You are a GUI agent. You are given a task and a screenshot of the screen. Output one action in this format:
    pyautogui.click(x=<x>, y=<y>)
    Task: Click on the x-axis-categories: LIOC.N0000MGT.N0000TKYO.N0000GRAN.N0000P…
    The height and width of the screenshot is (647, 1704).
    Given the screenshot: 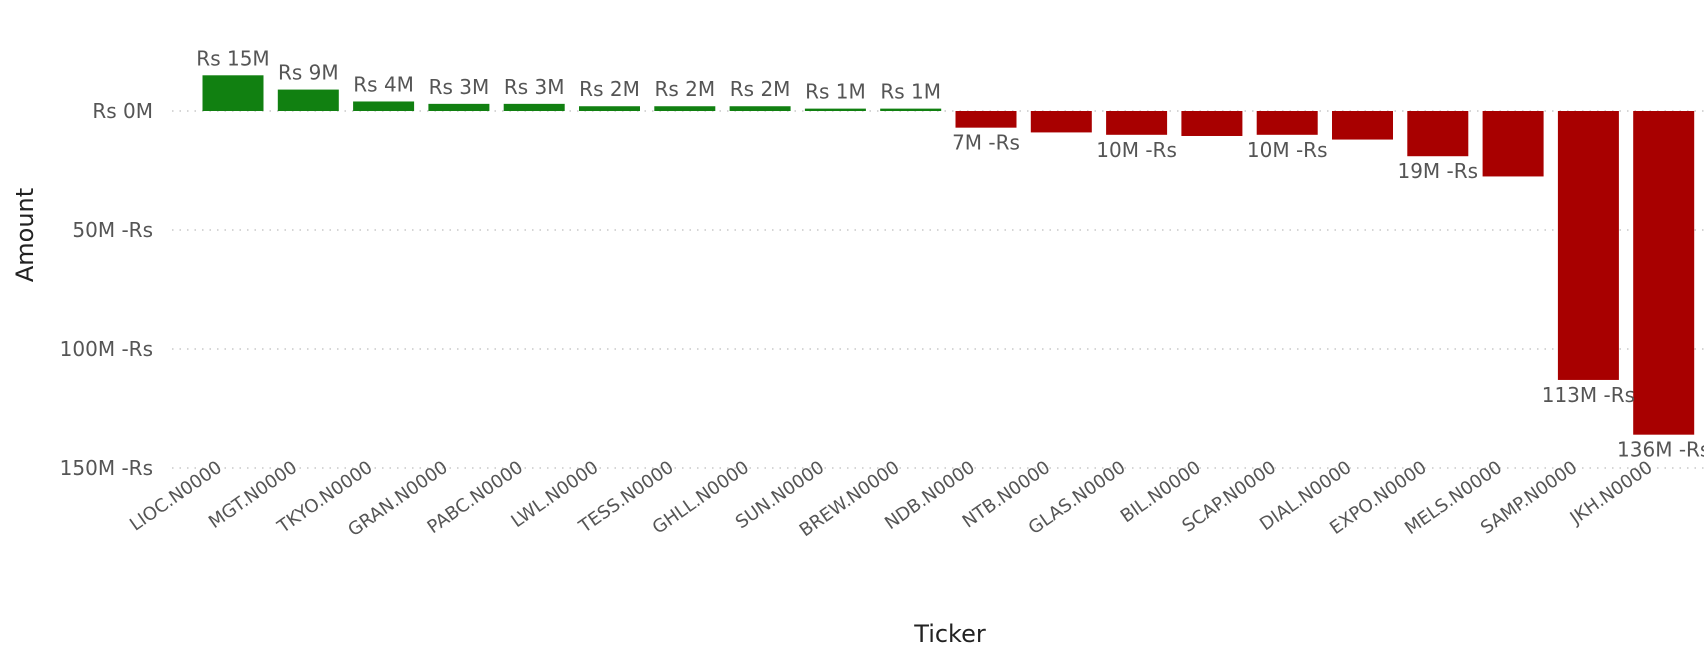 What is the action you would take?
    pyautogui.click(x=891, y=499)
    